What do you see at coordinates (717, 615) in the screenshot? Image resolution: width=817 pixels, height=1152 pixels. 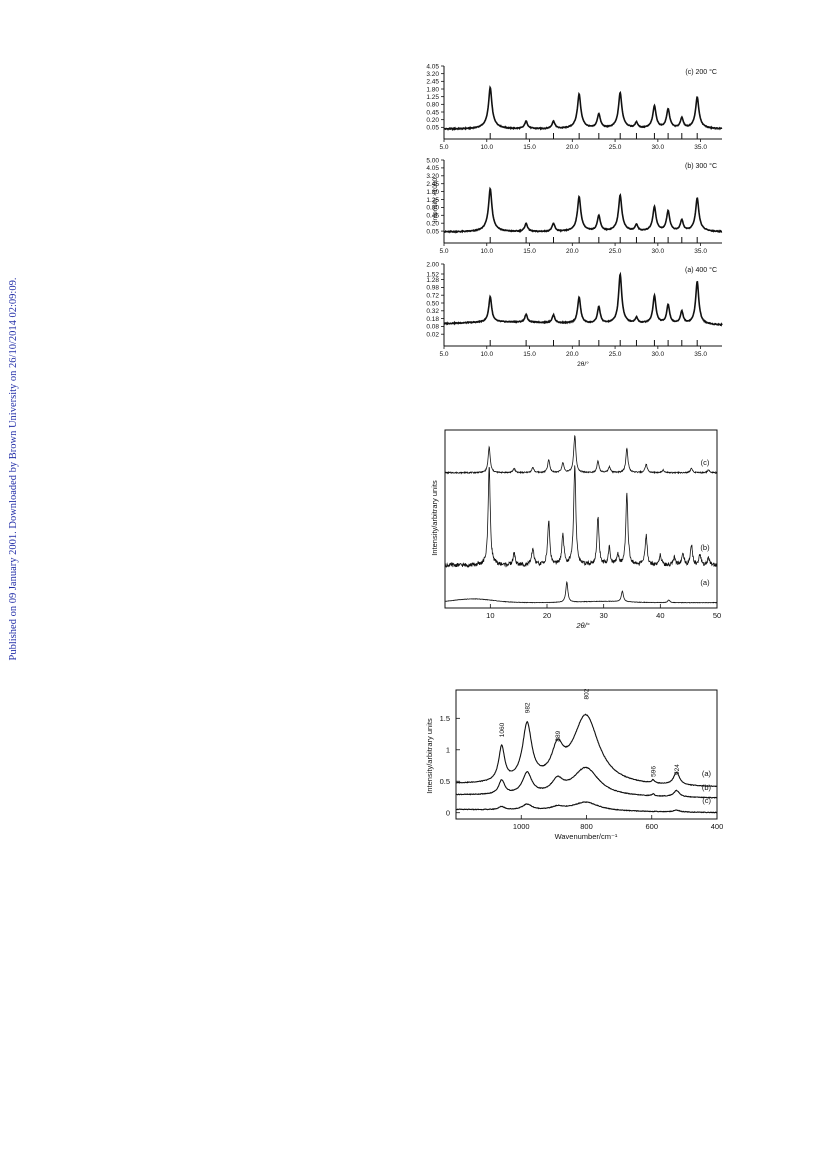 I see `xrd2-x-tick-label: 50` at bounding box center [717, 615].